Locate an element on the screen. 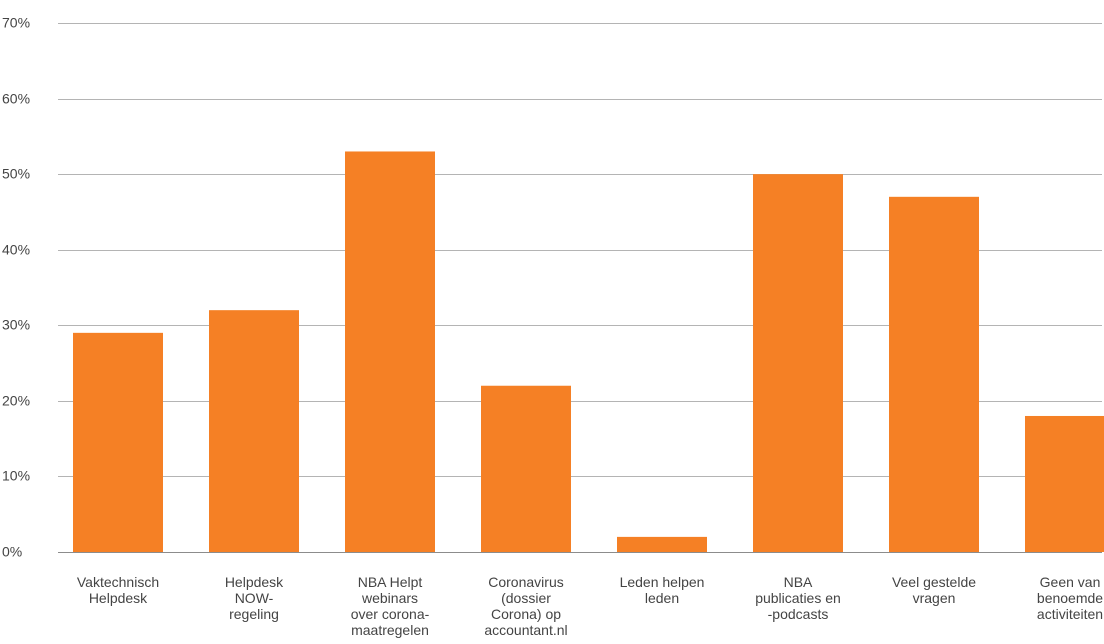 This screenshot has height=644, width=1104. y-tick-label: 30% is located at coordinates (16, 325).